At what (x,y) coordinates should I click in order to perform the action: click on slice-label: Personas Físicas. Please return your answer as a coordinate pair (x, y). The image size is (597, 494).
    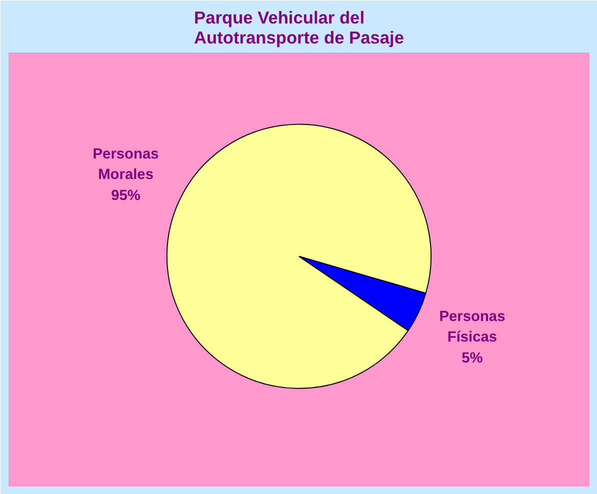
    Looking at the image, I should click on (472, 327).